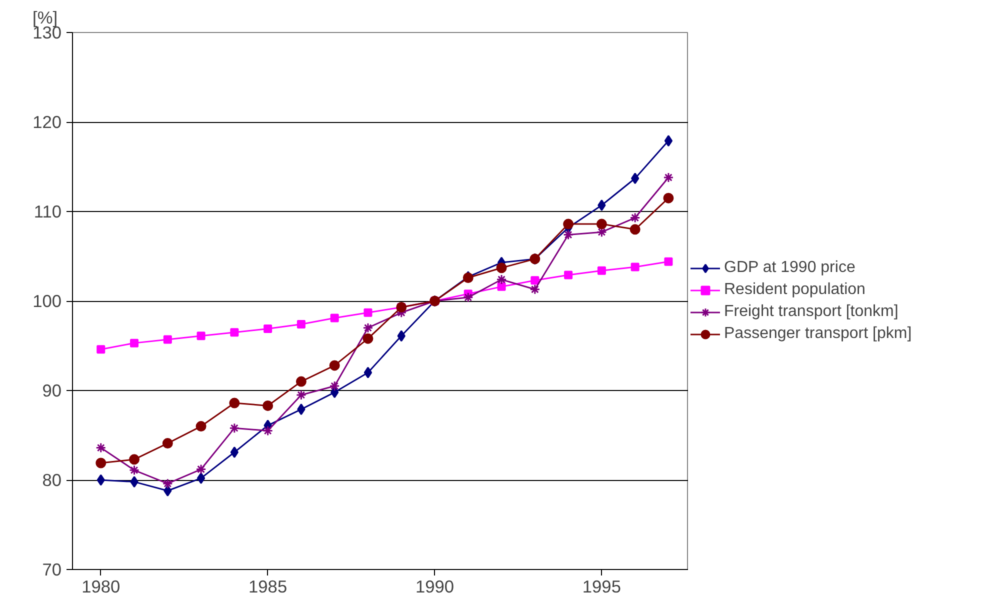 Image resolution: width=987 pixels, height=616 pixels. I want to click on legend-label: GDP at 1990 price, so click(790, 267).